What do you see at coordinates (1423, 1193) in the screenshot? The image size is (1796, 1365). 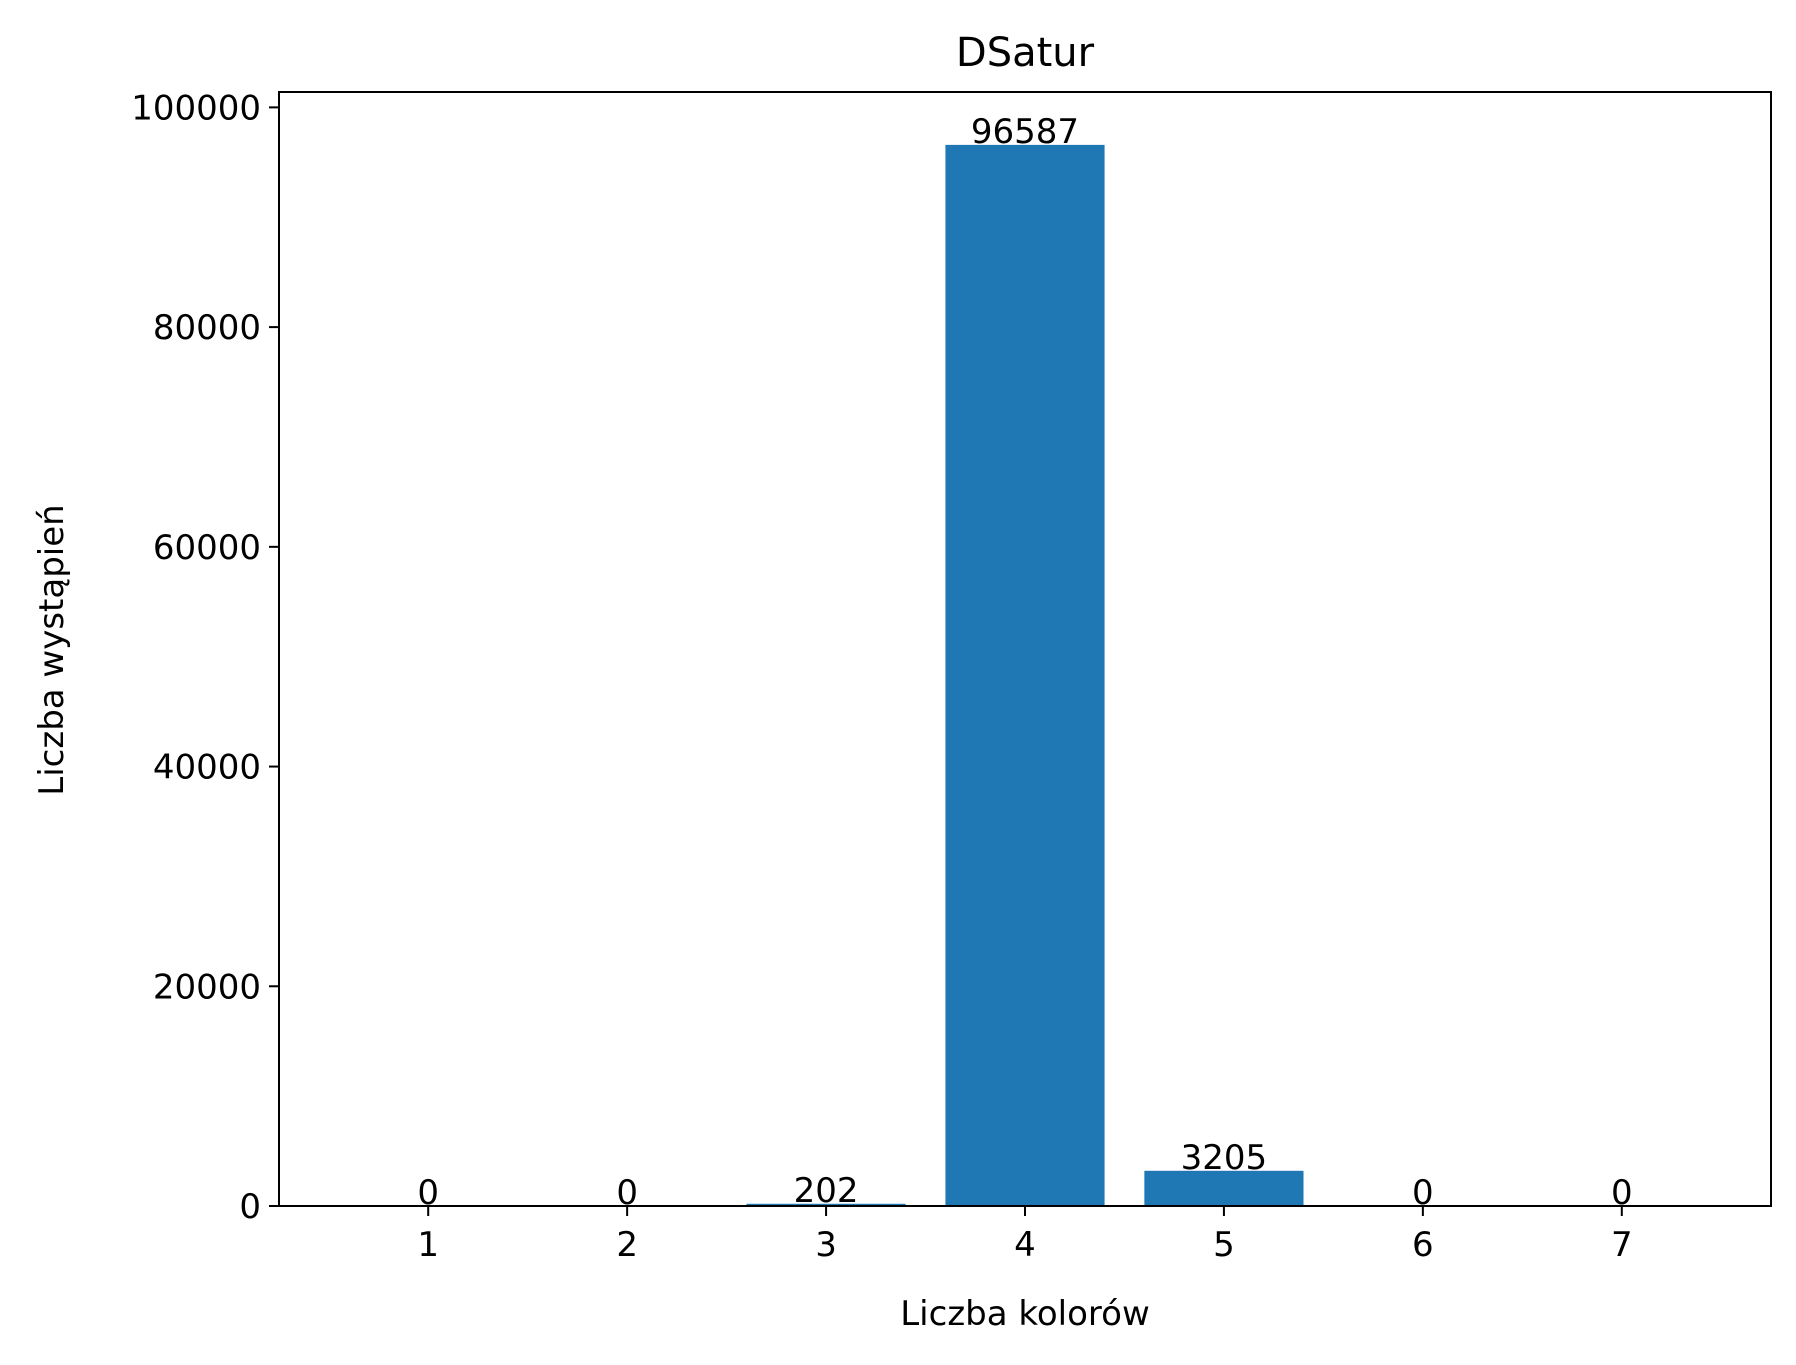 I see `data-label-6: 0` at bounding box center [1423, 1193].